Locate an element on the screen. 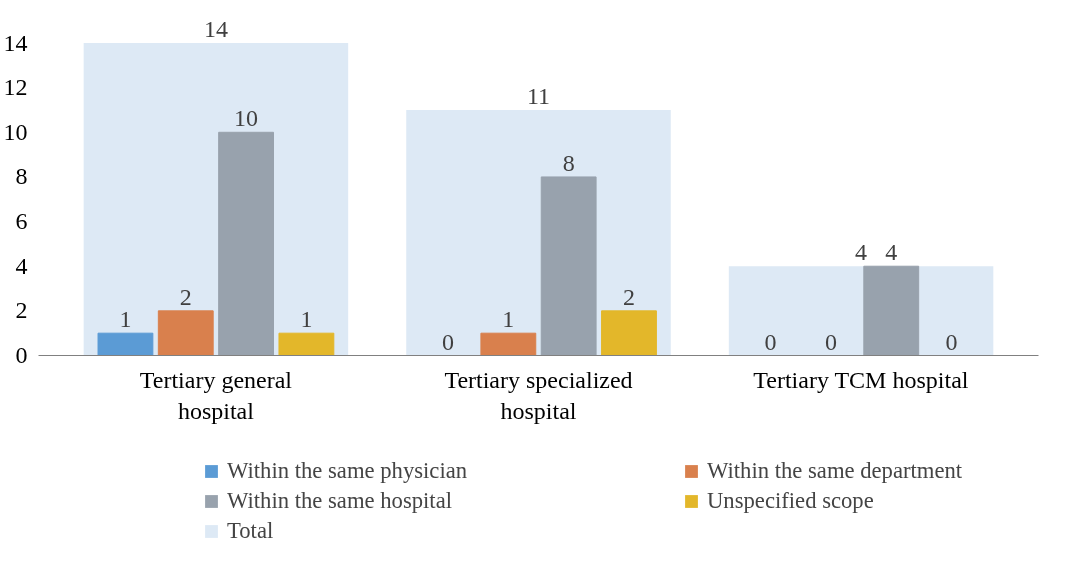 This screenshot has width=1092, height=584. data-label: 8 is located at coordinates (568, 162).